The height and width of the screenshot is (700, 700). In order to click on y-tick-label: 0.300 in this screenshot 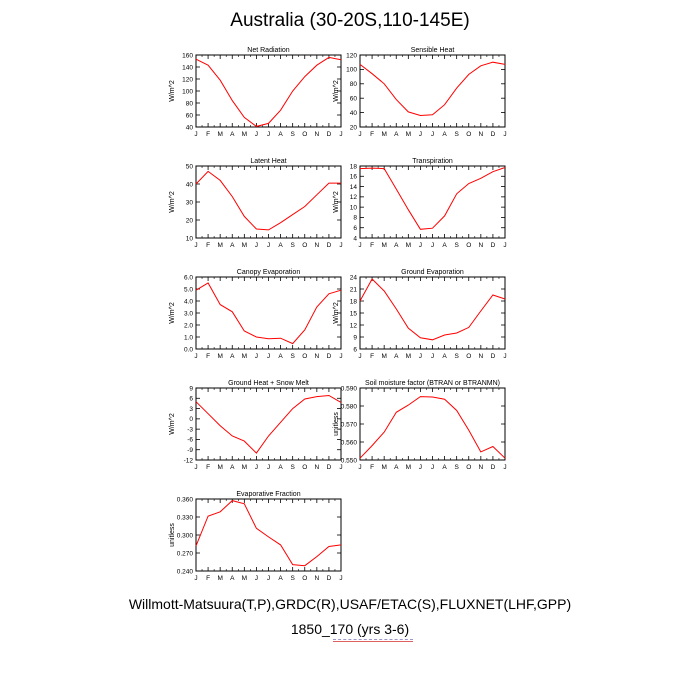, I will do `click(185, 535)`.